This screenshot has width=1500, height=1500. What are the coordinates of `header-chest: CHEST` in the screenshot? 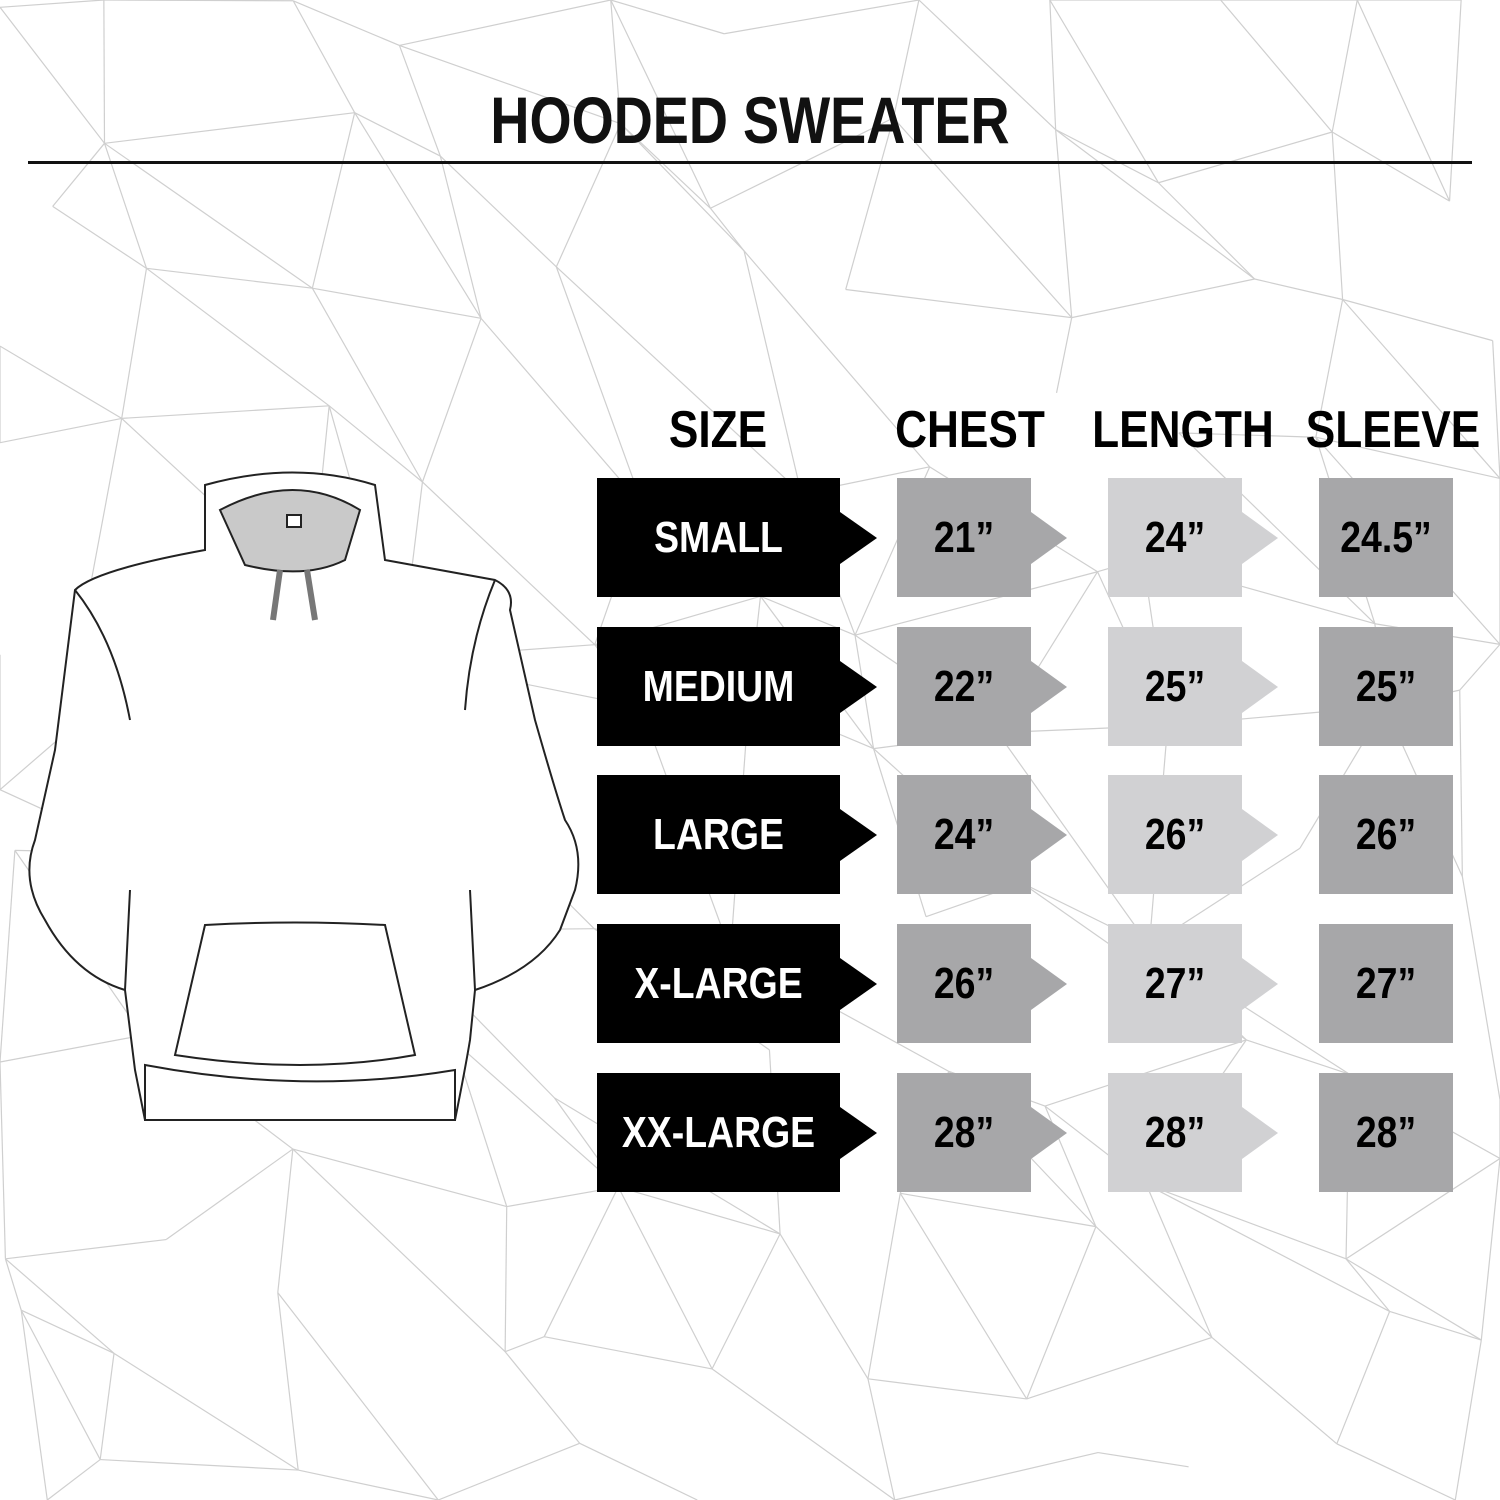 It's located at (970, 430).